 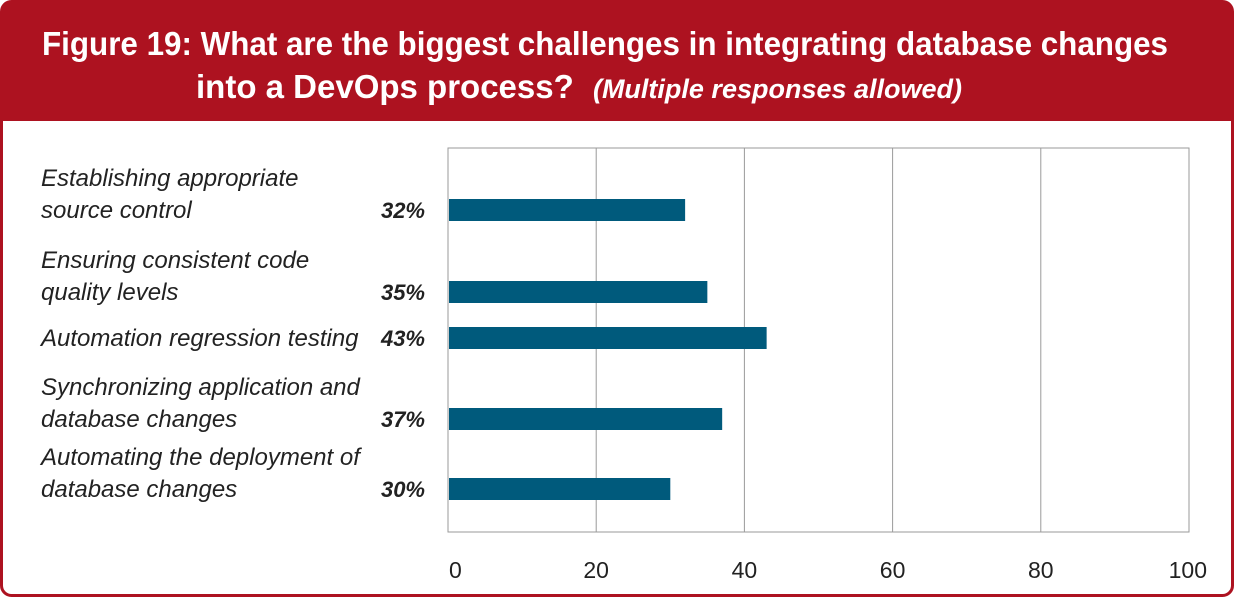 What do you see at coordinates (893, 570) in the screenshot?
I see `x-tick-label: 60` at bounding box center [893, 570].